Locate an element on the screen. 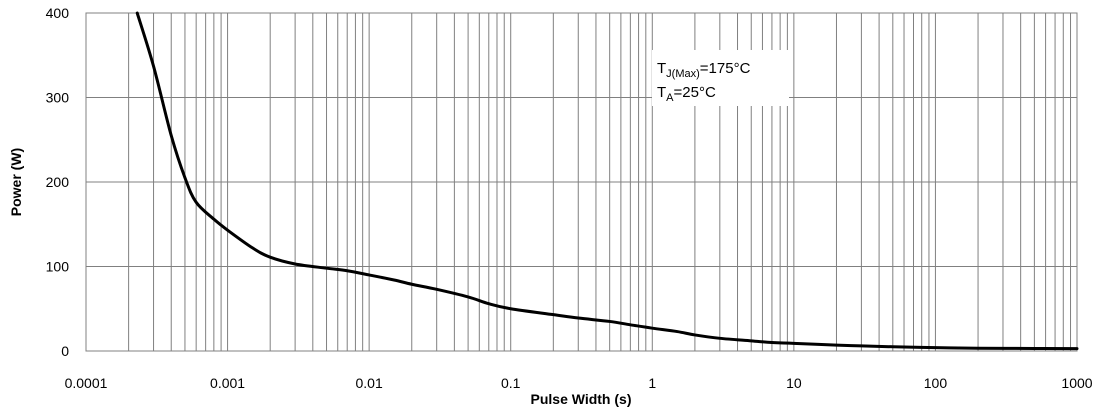 Image resolution: width=1103 pixels, height=411 pixels. y-tick-label: 0 is located at coordinates (65, 351).